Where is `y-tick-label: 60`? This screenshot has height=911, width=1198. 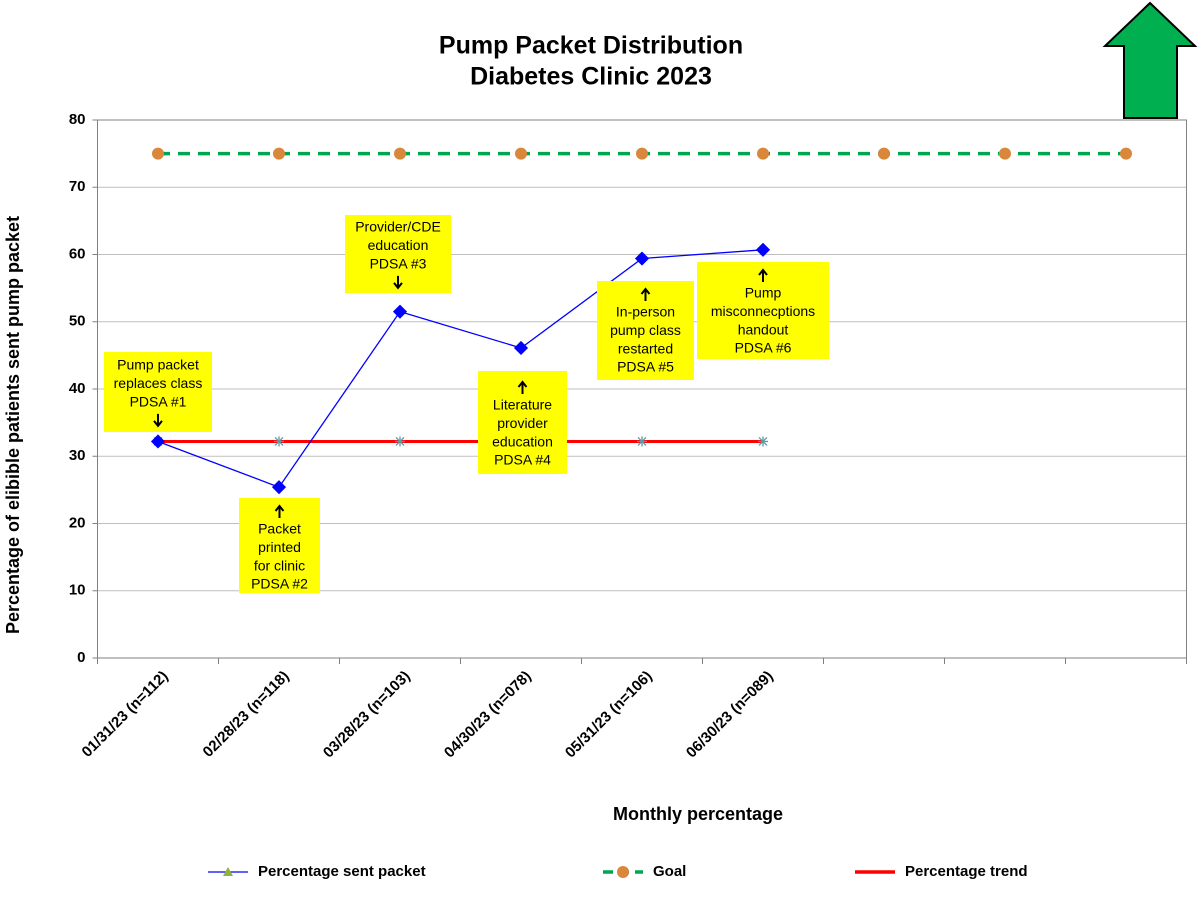 y-tick-label: 60 is located at coordinates (77, 253).